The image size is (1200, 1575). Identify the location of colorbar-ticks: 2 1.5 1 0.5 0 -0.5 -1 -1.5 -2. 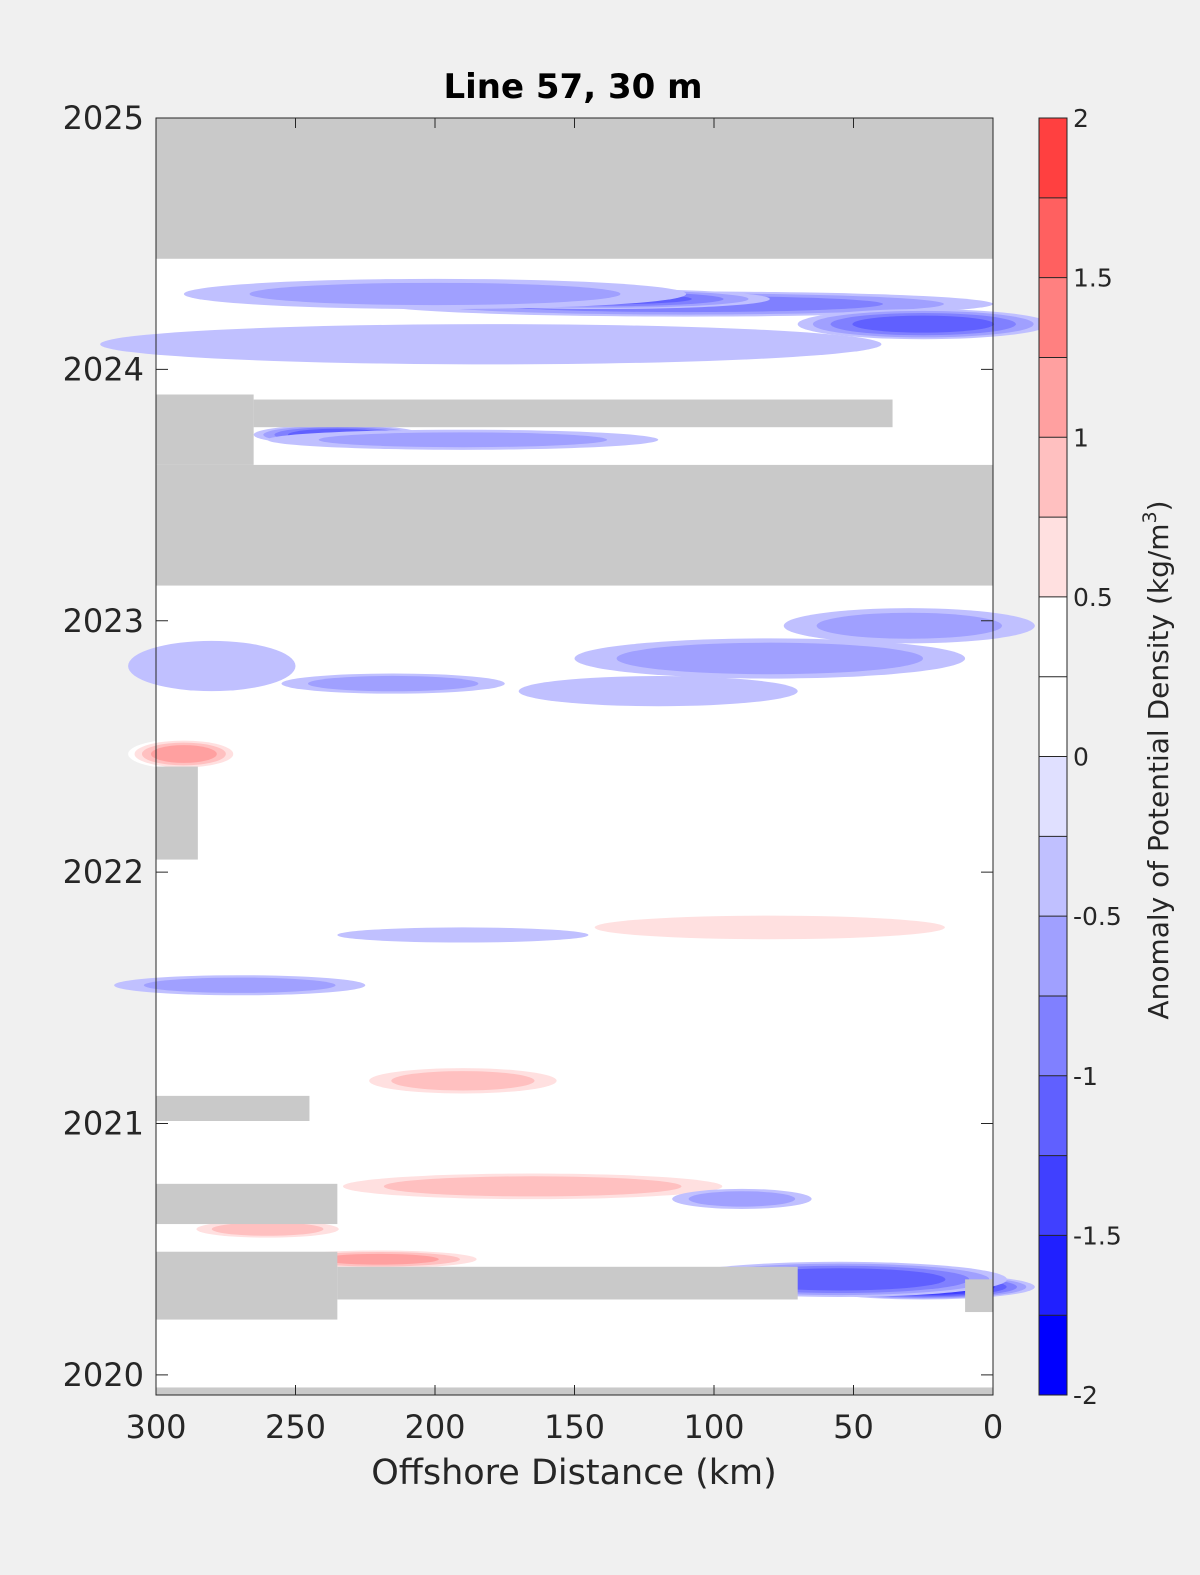
(1097, 757).